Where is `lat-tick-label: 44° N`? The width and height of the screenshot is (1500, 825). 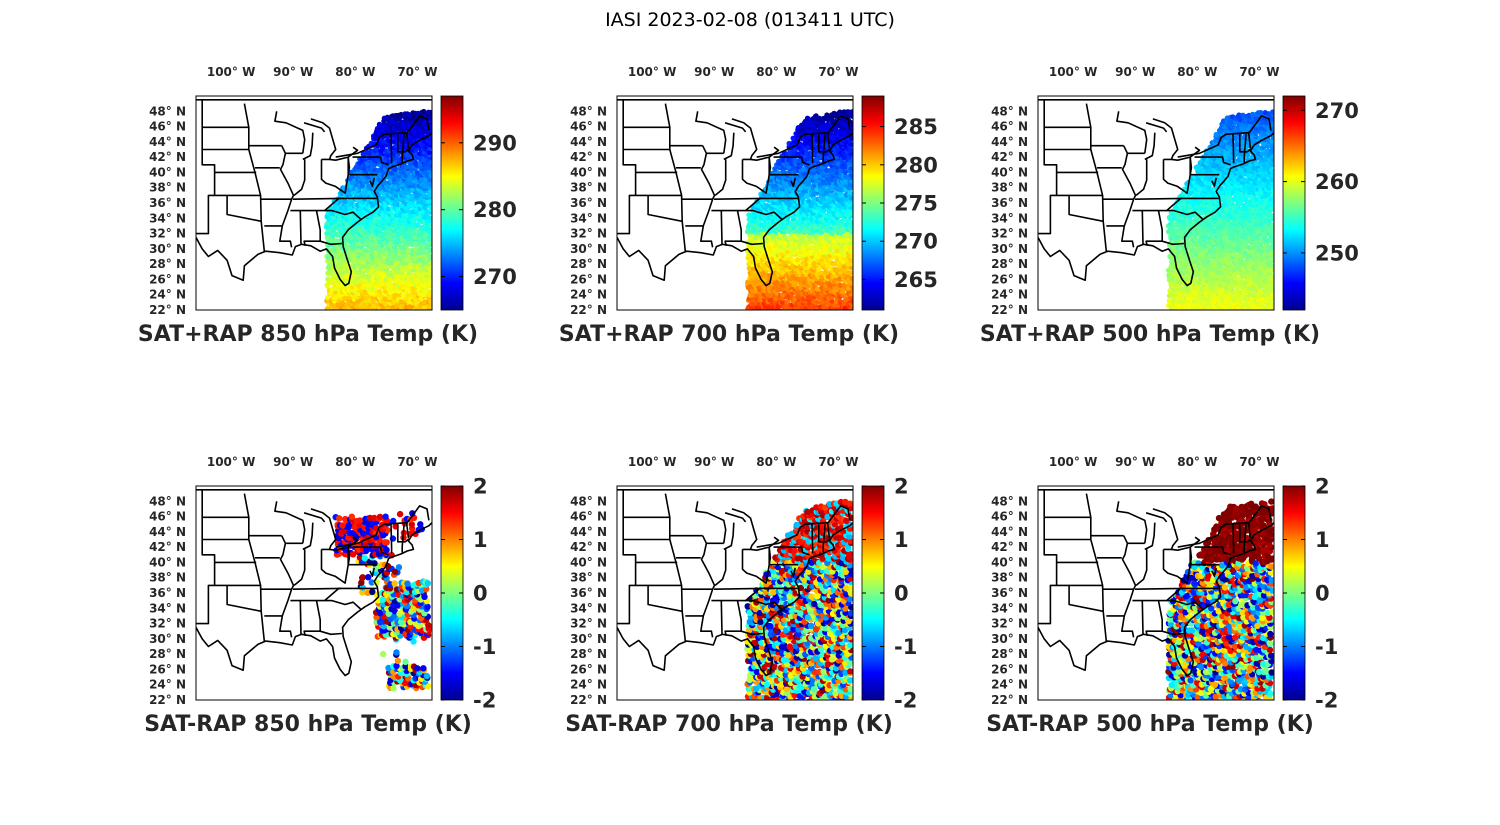
lat-tick-label: 44° N is located at coordinates (588, 142).